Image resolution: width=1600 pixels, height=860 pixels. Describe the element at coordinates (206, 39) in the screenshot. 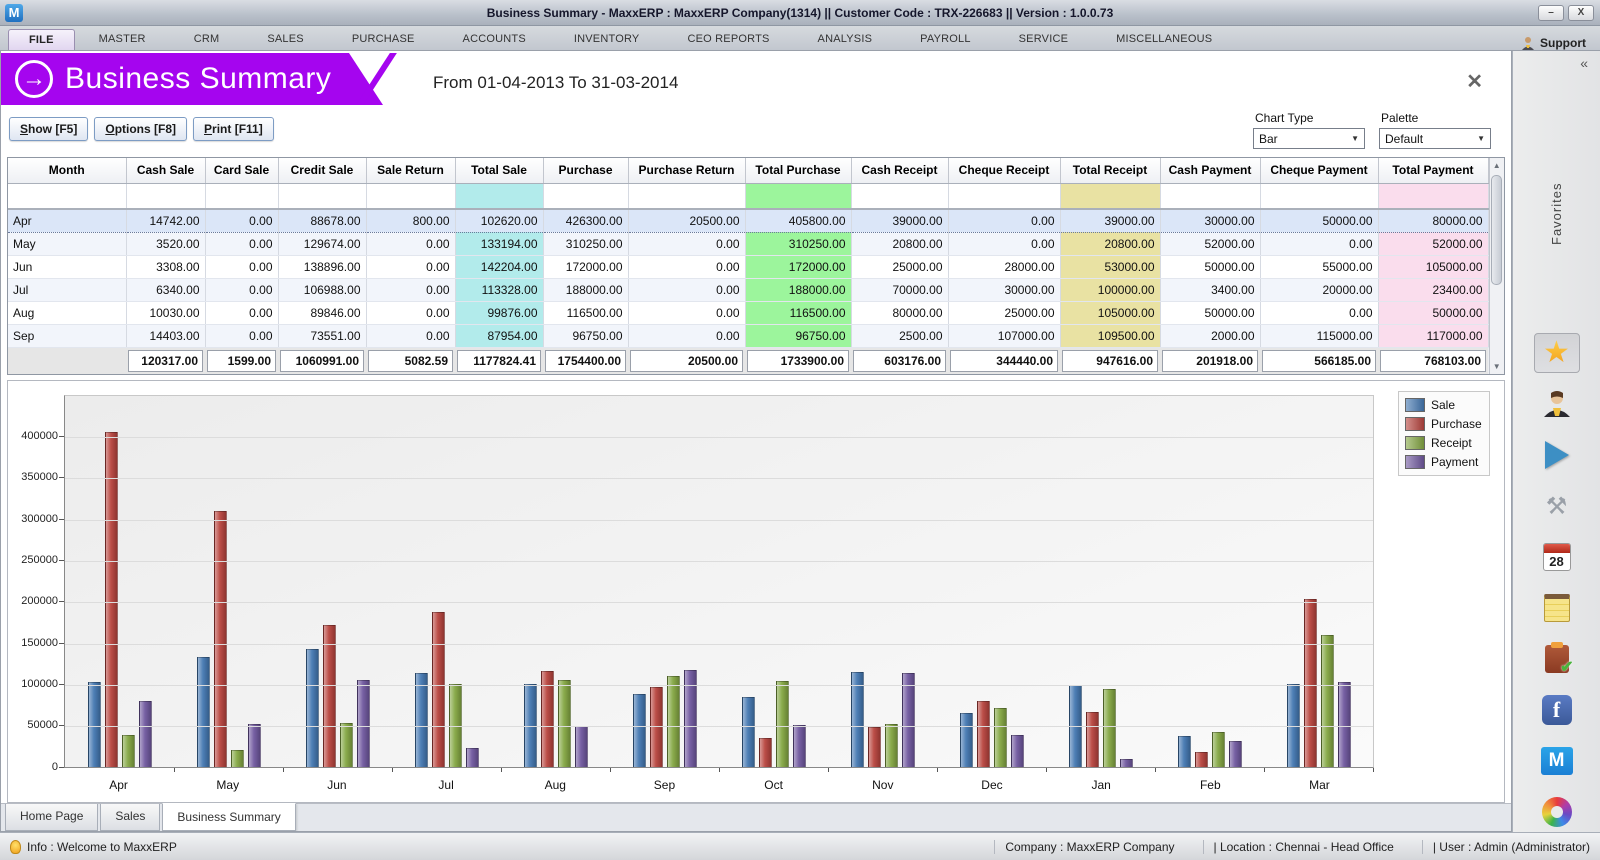

I see `menu-item-crm: CRM` at that location.